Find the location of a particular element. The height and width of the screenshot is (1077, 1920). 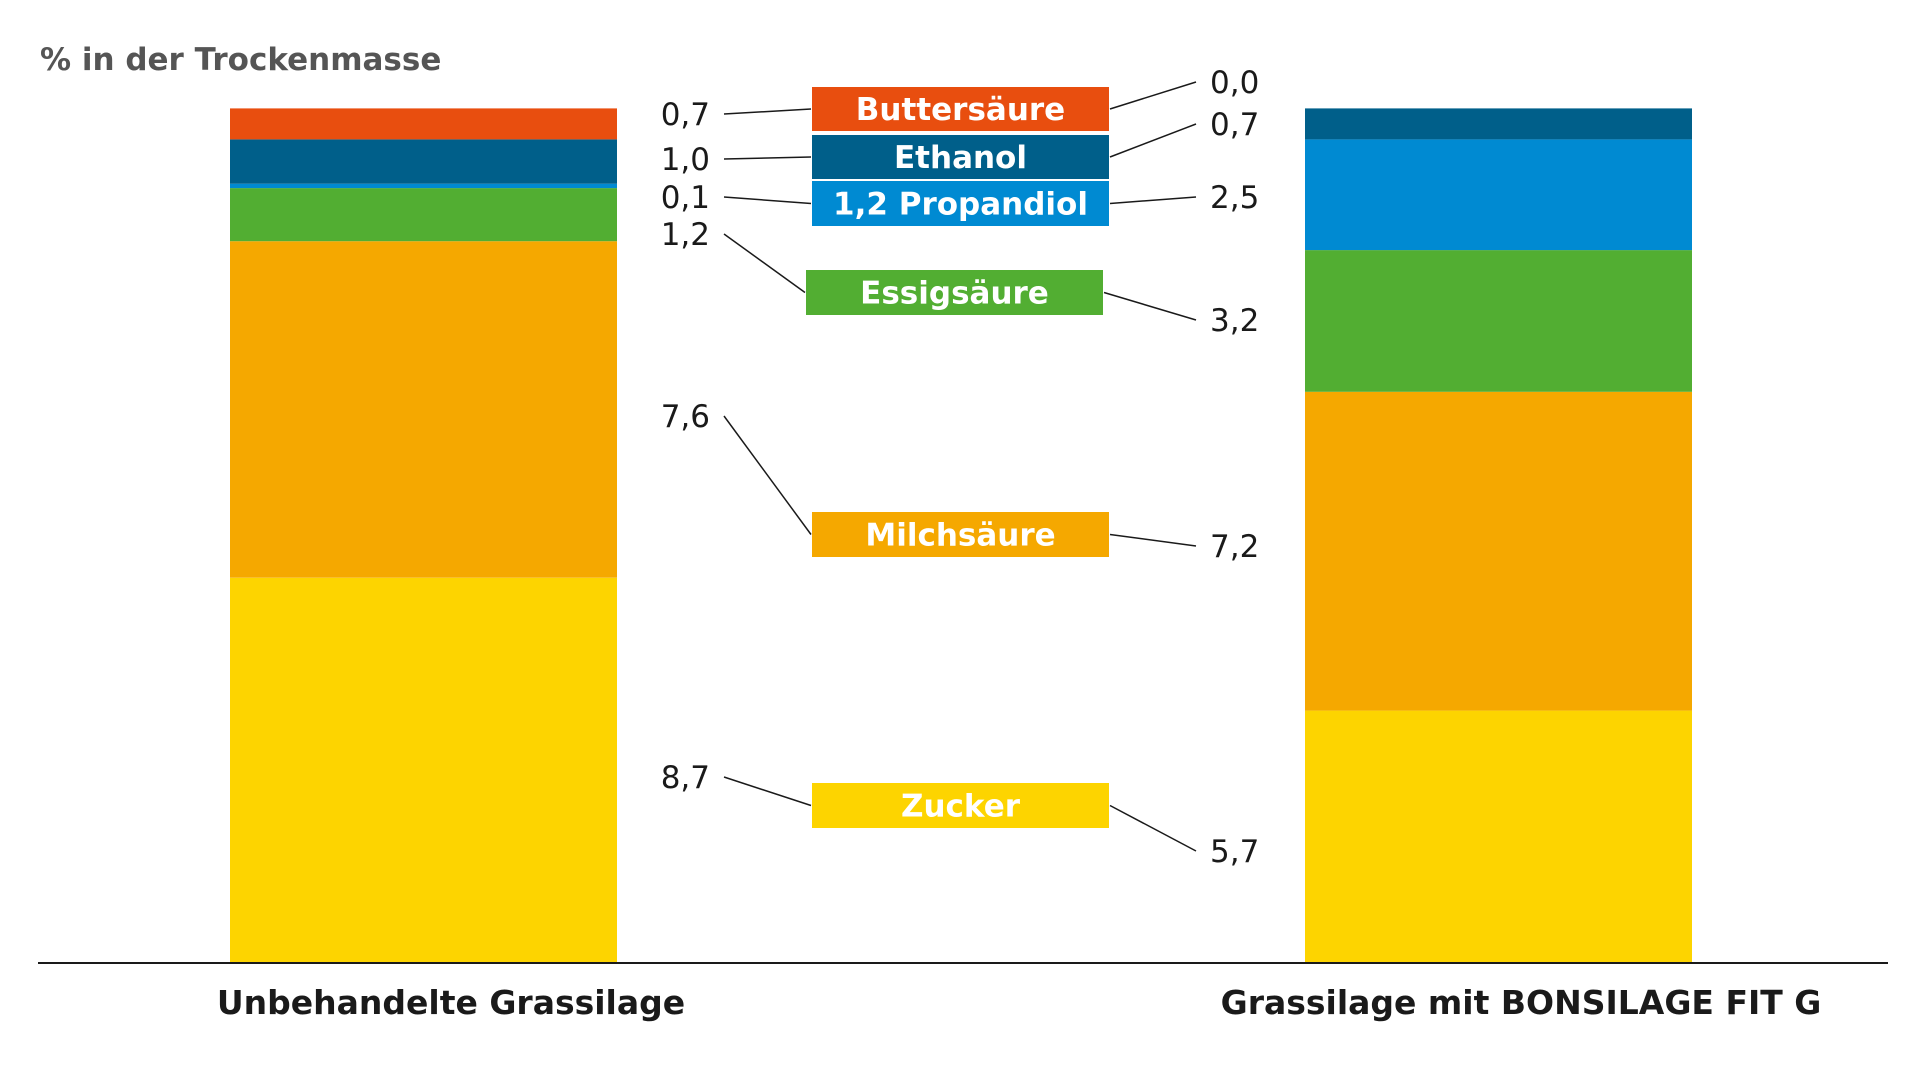

legend-label-milchsaeure: Milchsäure is located at coordinates (960, 536).